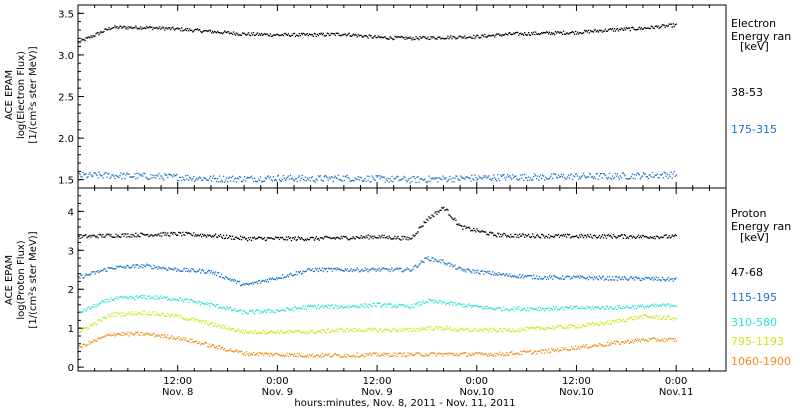 Image resolution: width=800 pixels, height=410 pixels. Describe the element at coordinates (377, 344) in the screenshot. I see `series-1060-1900` at that location.